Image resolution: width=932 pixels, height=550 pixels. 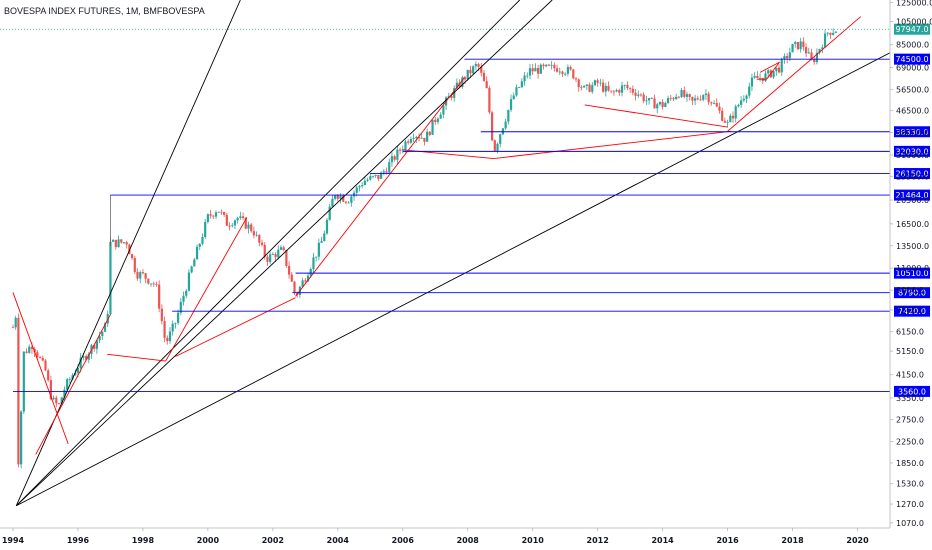 What do you see at coordinates (912, 155) in the screenshot?
I see `y-tick-label: 31000.0` at bounding box center [912, 155].